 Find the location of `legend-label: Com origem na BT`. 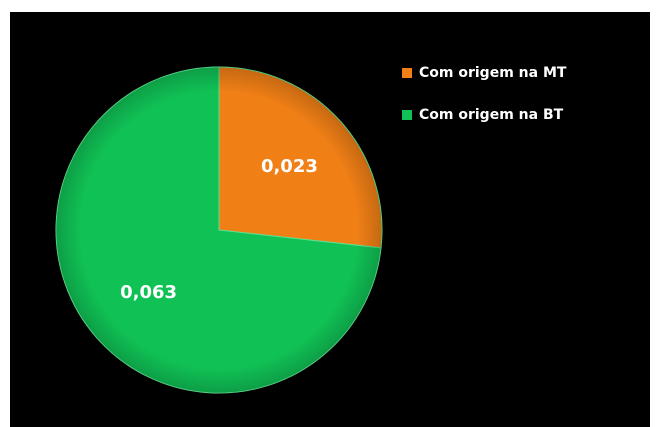

legend-label: Com origem na BT is located at coordinates (491, 115).